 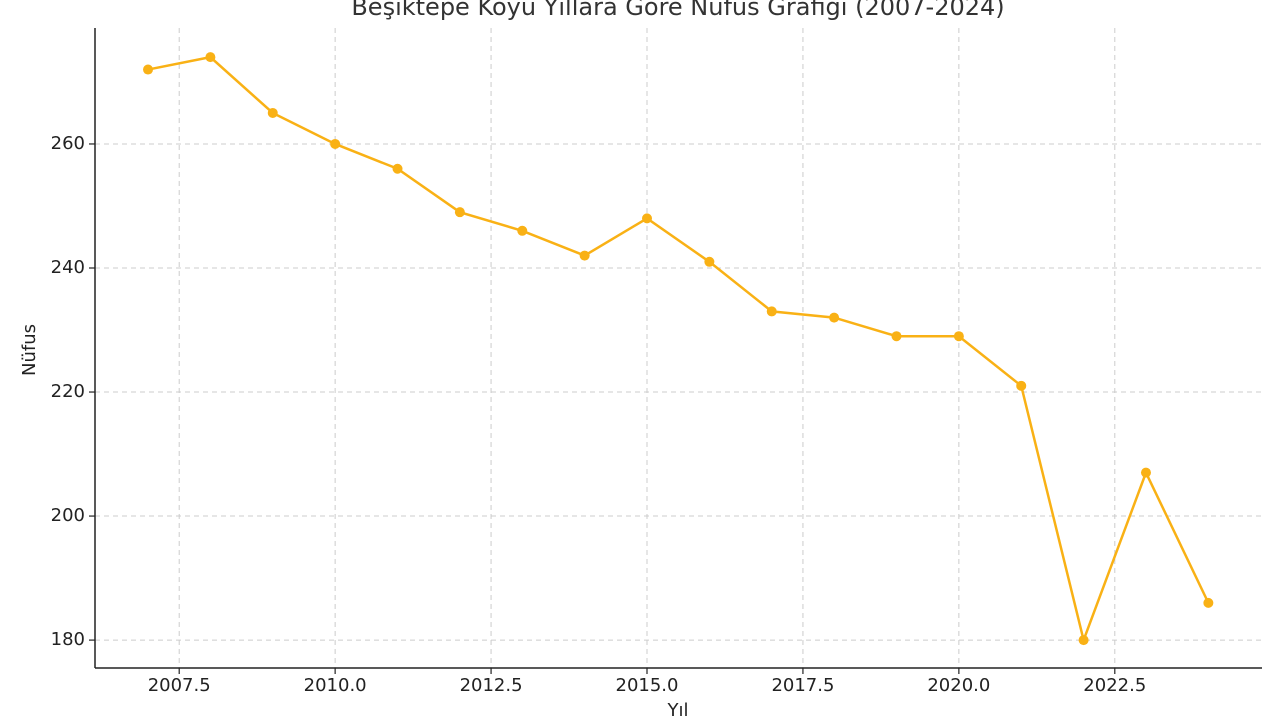 I want to click on x-tick-label: 2010.0, so click(x=335, y=685).